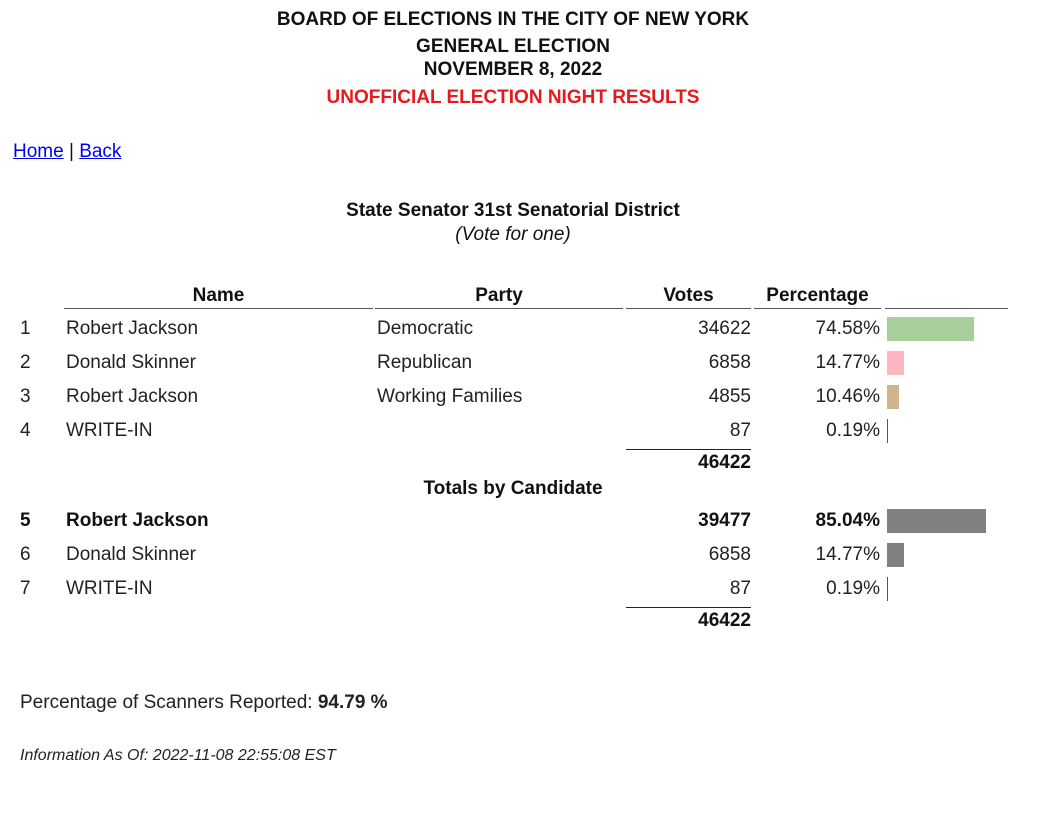 This screenshot has height=820, width=1042. What do you see at coordinates (946, 297) in the screenshot?
I see `column-header-bar` at bounding box center [946, 297].